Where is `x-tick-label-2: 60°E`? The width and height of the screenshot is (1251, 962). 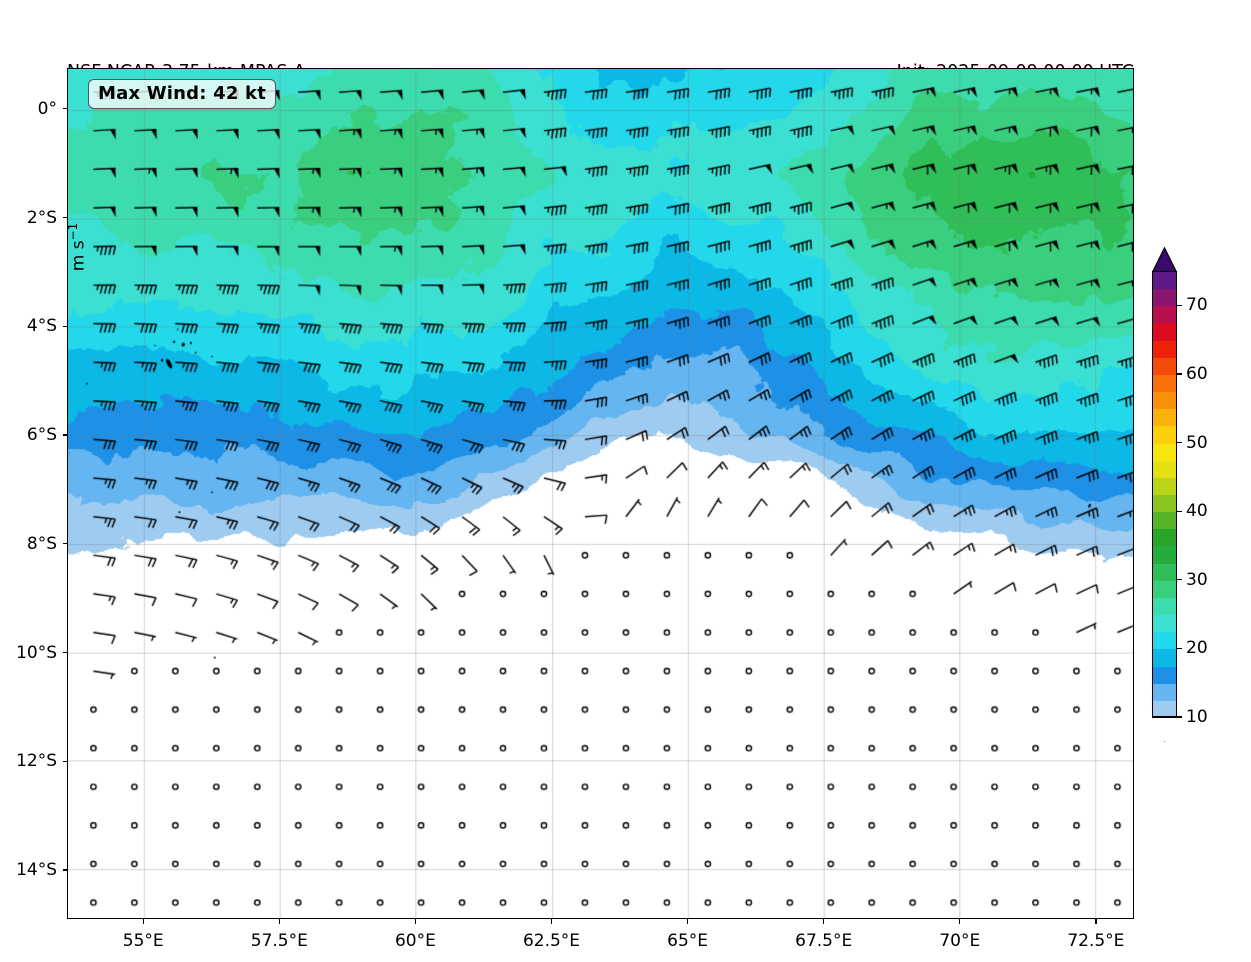 x-tick-label-2: 60°E is located at coordinates (415, 941).